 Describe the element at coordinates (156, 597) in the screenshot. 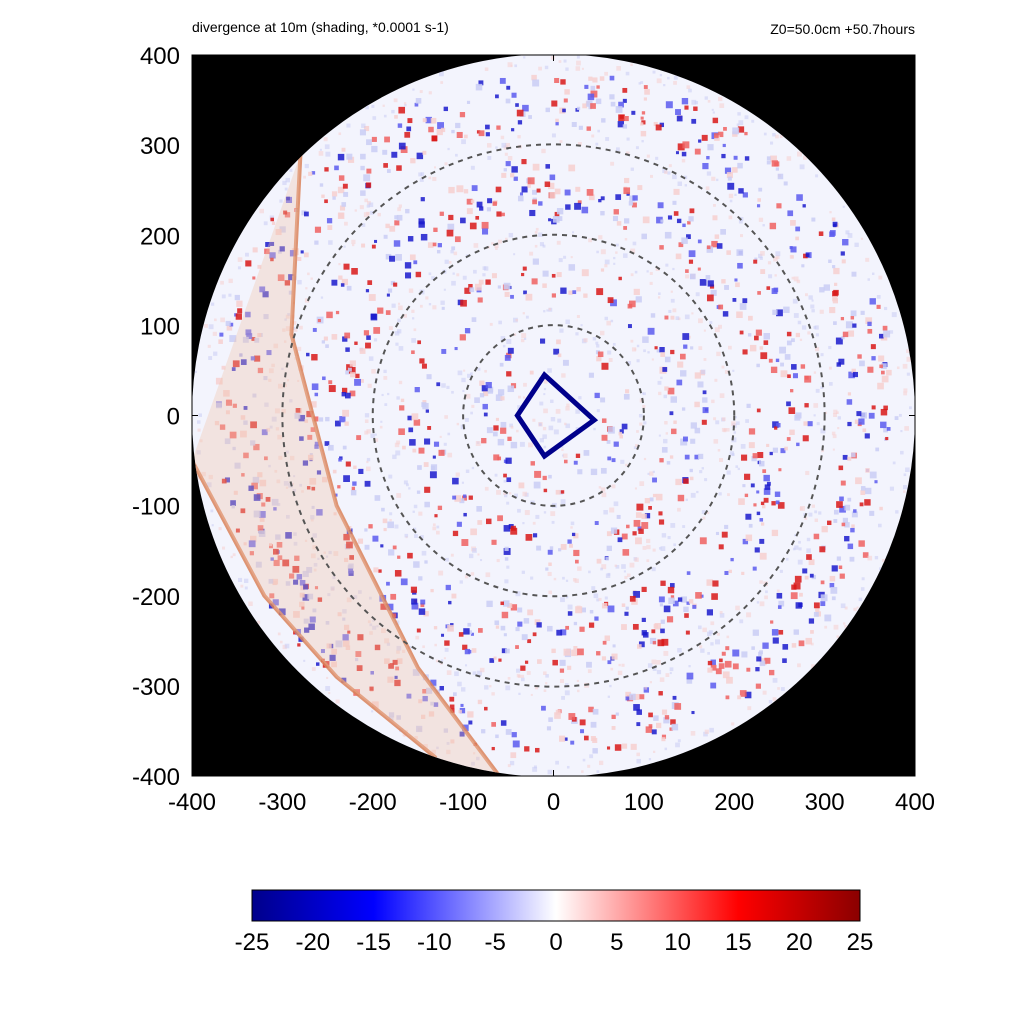

I see `y-tick-label: -200` at that location.